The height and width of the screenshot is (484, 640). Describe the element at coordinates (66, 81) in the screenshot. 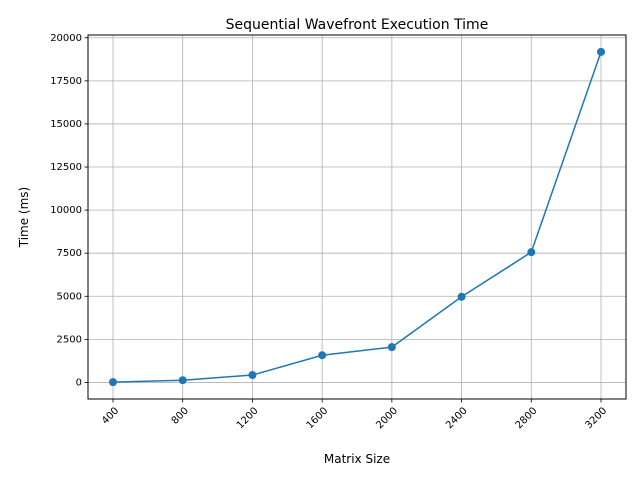

I see `y-tick-label: 17500` at that location.